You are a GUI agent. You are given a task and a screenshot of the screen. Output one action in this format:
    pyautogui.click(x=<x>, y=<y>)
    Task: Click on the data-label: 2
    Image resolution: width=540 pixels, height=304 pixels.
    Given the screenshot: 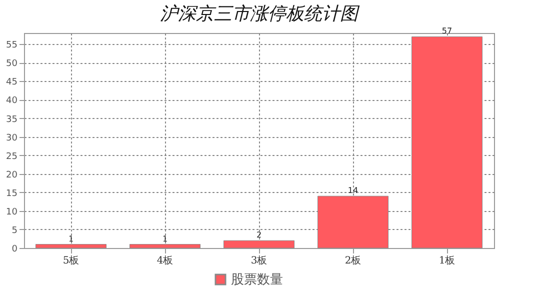 What is the action you would take?
    pyautogui.click(x=259, y=235)
    